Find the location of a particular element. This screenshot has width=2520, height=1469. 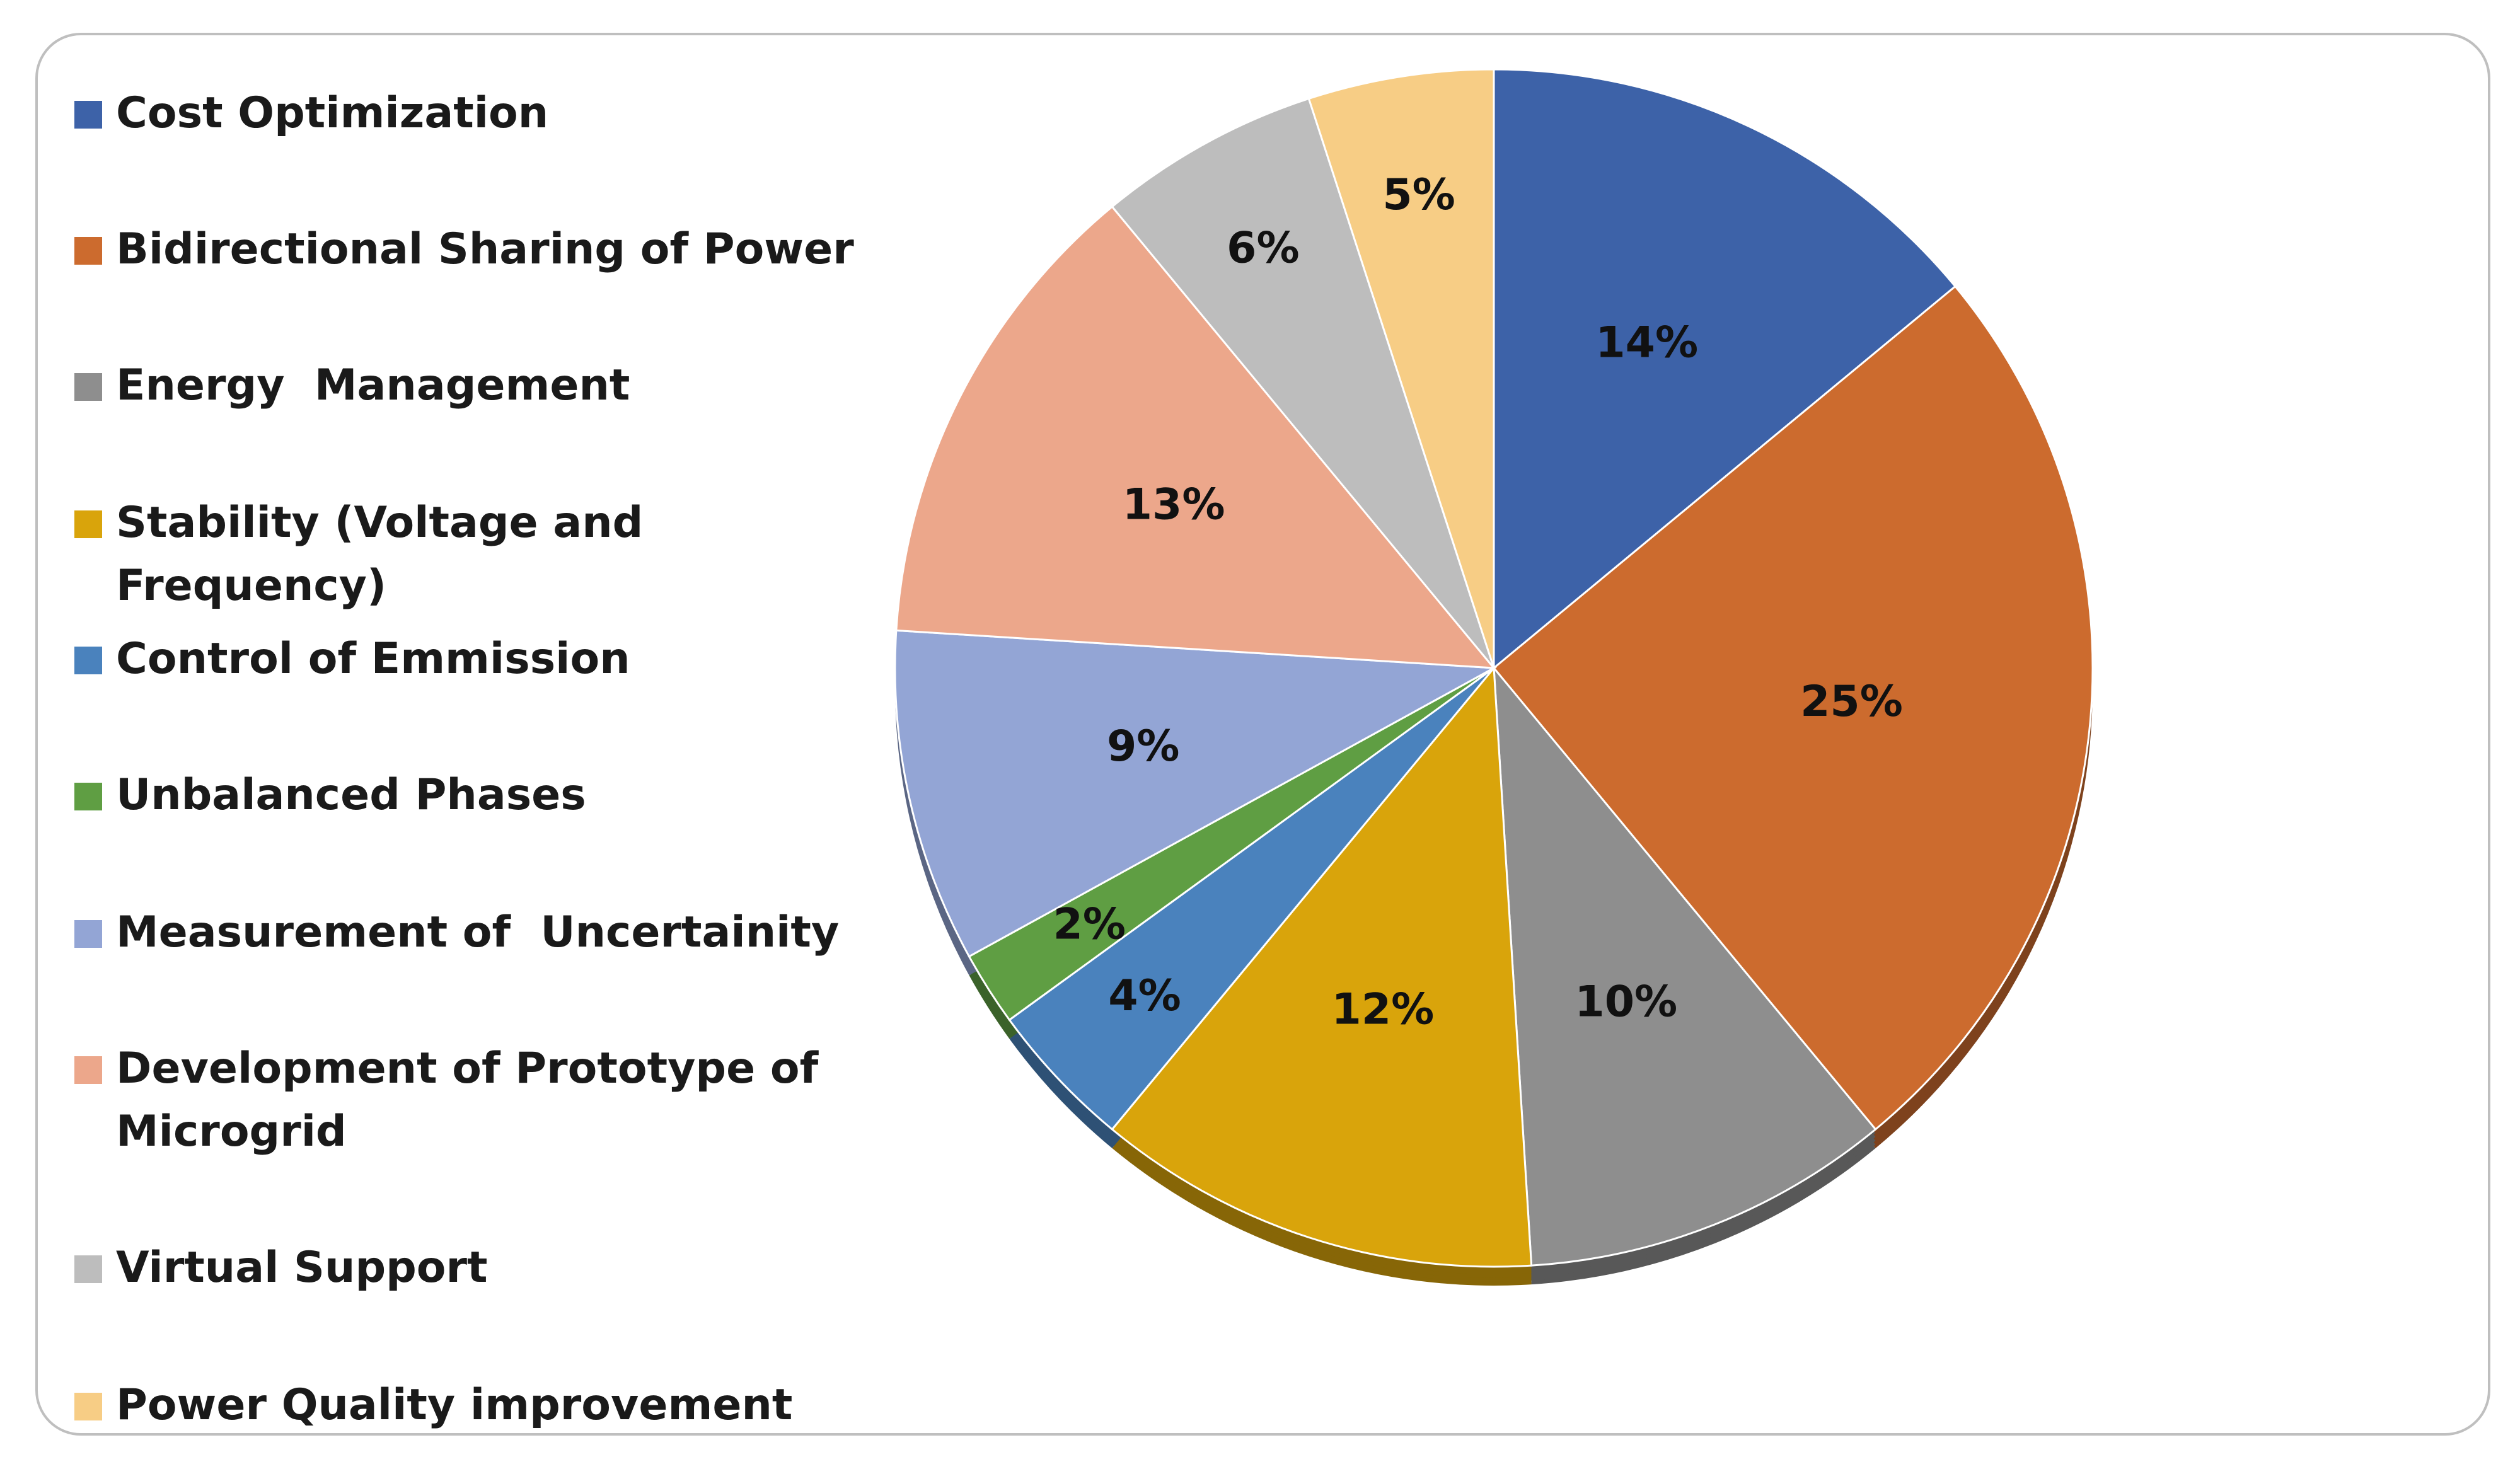

legend-item-unbalanced-phases: Unbalanced Phases is located at coordinates (473, 795).